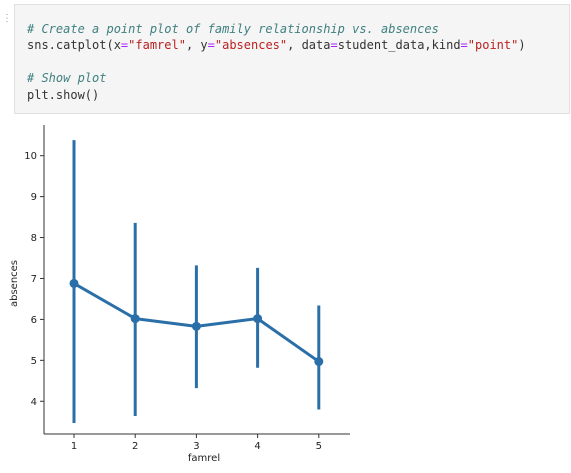 This screenshot has height=473, width=571. I want to click on code-line, so click(276, 62).